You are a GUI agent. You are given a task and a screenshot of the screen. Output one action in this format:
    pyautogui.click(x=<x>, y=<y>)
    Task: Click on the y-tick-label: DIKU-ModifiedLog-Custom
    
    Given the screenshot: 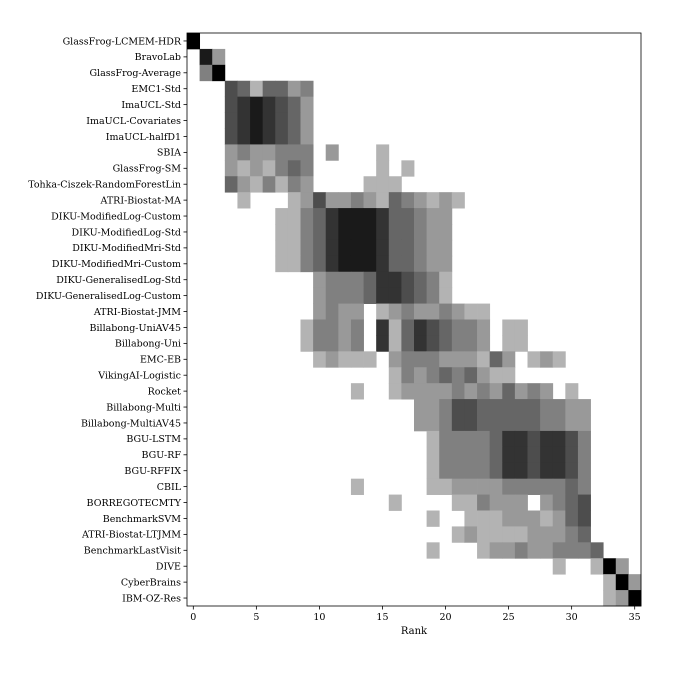 What is the action you would take?
    pyautogui.click(x=116, y=216)
    